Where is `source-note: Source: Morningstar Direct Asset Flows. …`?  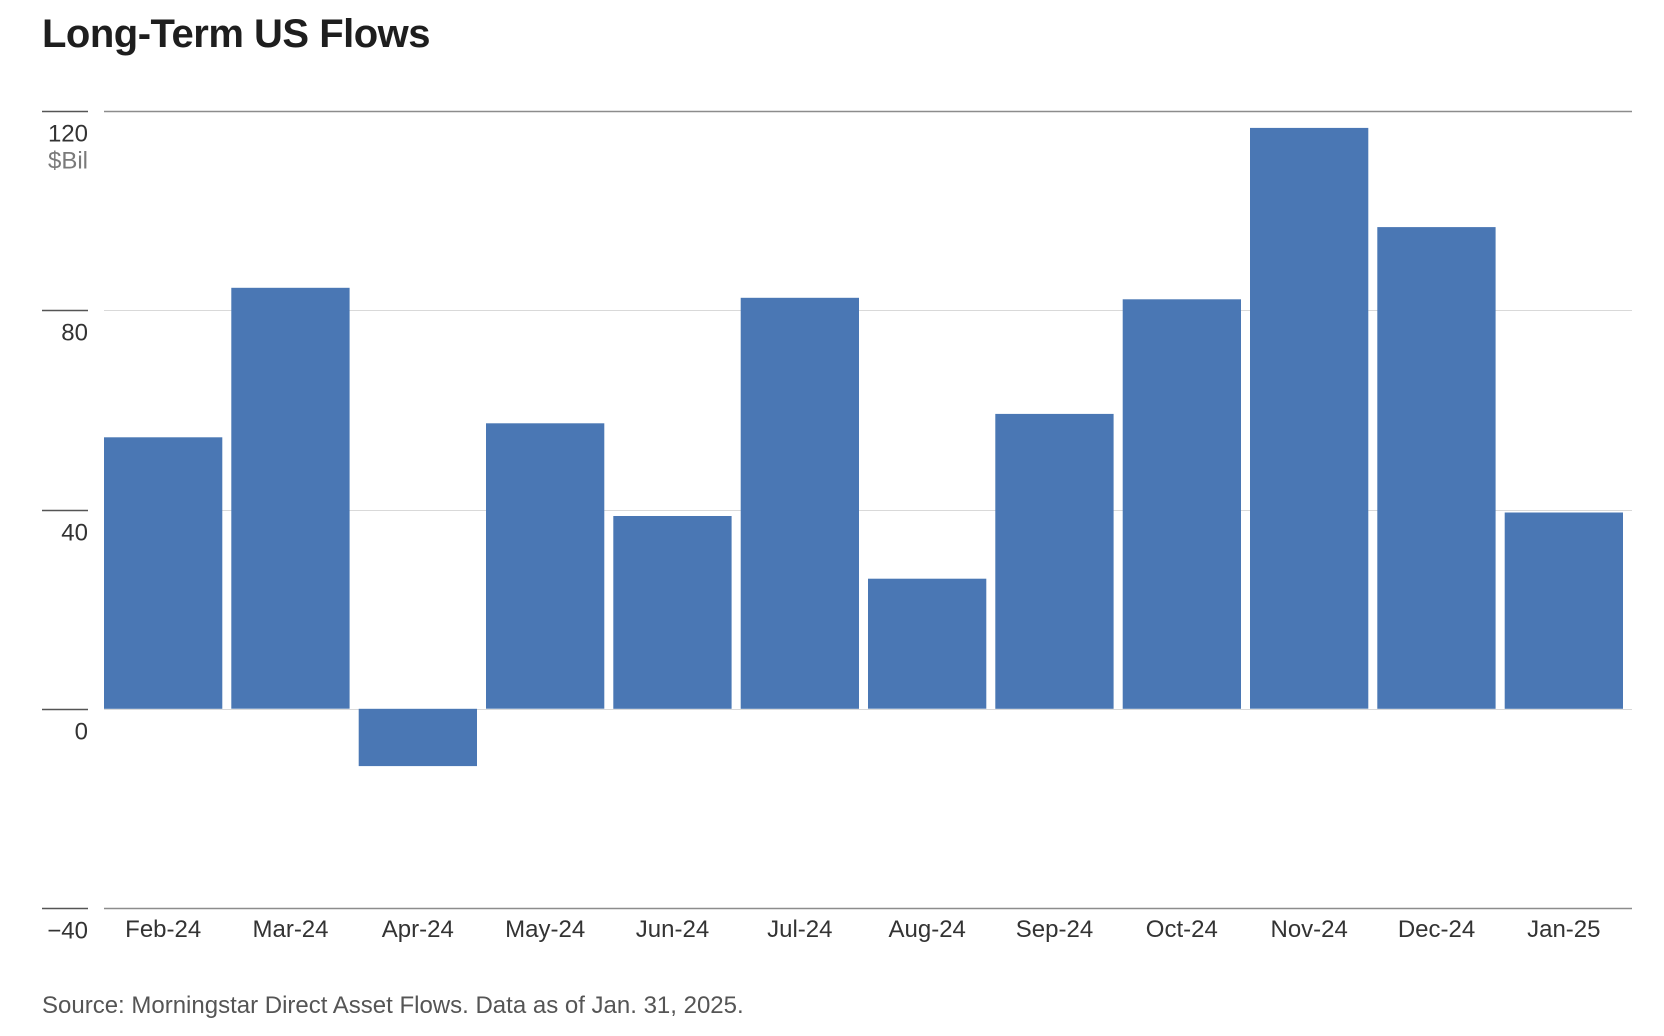 source-note: Source: Morningstar Direct Asset Flows. … is located at coordinates (393, 1005).